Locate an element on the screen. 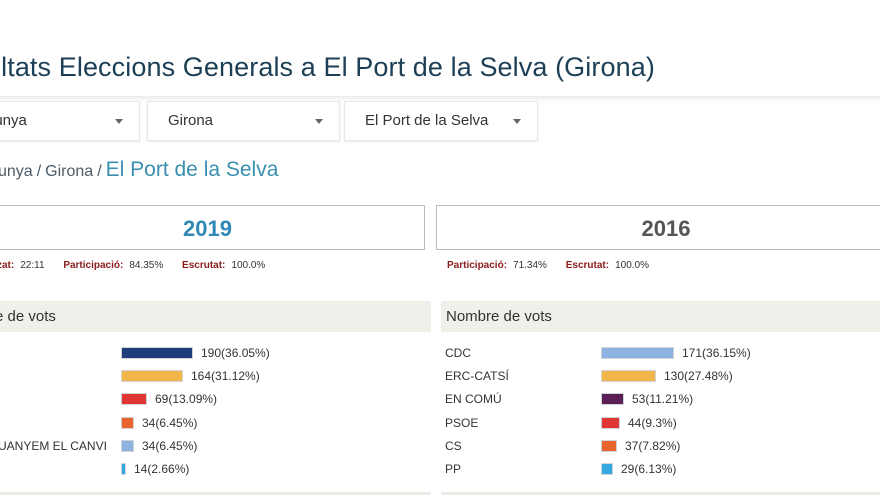  breadcrumb: unya / Girona / El Port de la Selva is located at coordinates (139, 170).